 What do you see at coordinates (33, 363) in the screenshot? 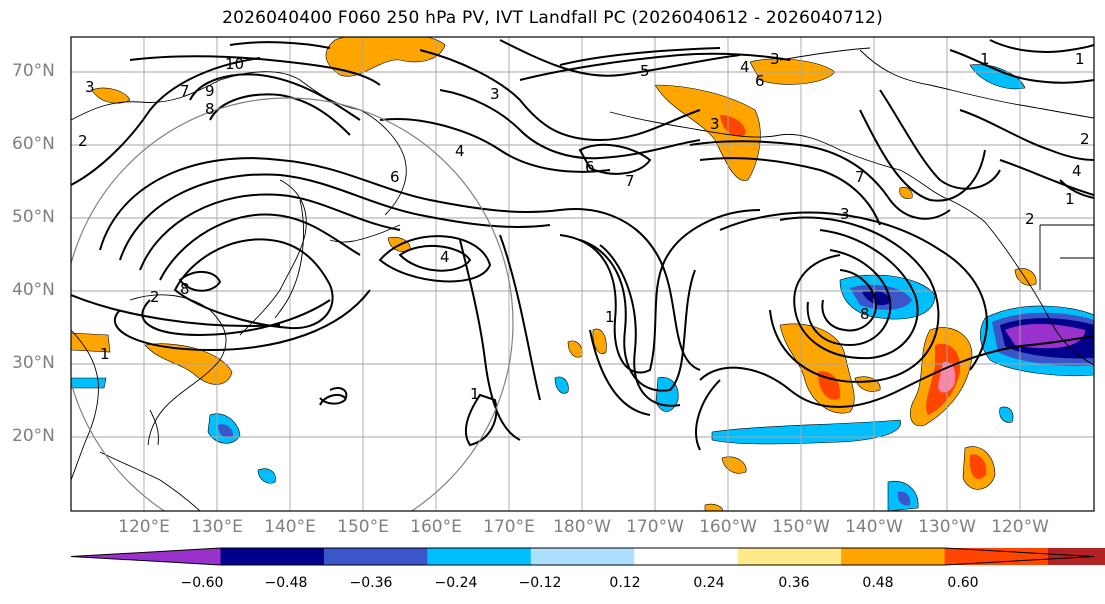
I see `lat-label-30: 30°N` at bounding box center [33, 363].